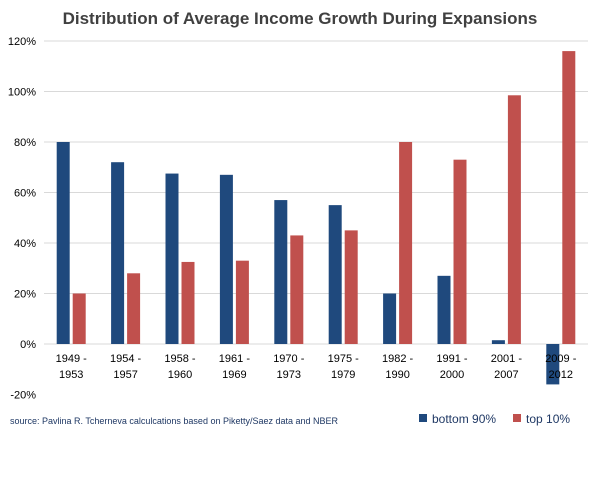 Image resolution: width=600 pixels, height=501 pixels. I want to click on y-tick-label: 120%, so click(22, 42).